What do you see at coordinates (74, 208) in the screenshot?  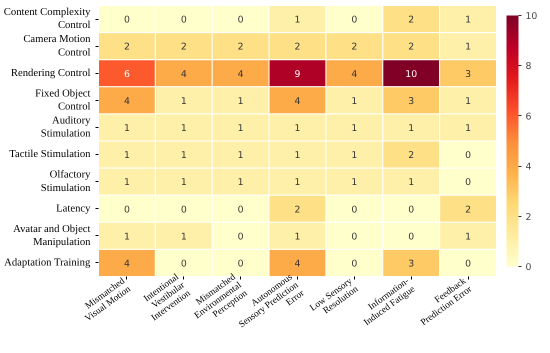 I see `y-tick-label: Latency` at bounding box center [74, 208].